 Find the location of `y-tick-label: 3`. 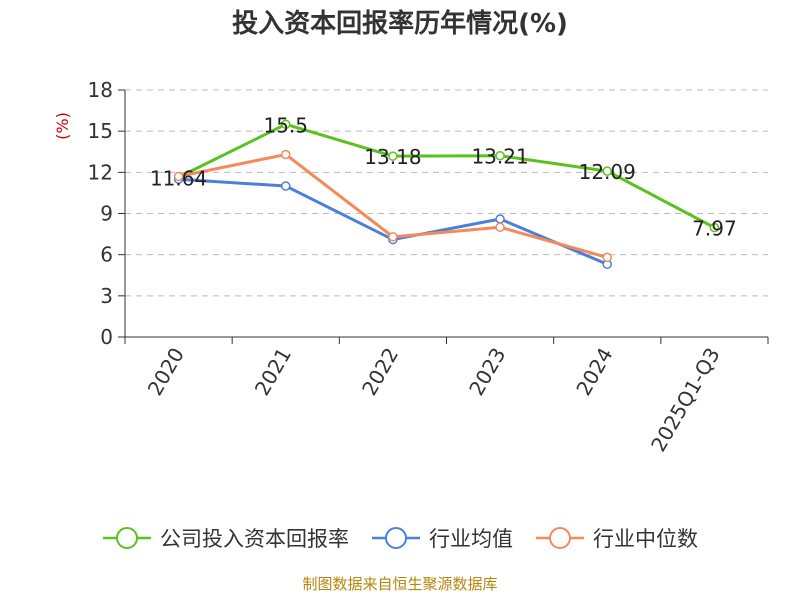

y-tick-label: 3 is located at coordinates (106, 296).